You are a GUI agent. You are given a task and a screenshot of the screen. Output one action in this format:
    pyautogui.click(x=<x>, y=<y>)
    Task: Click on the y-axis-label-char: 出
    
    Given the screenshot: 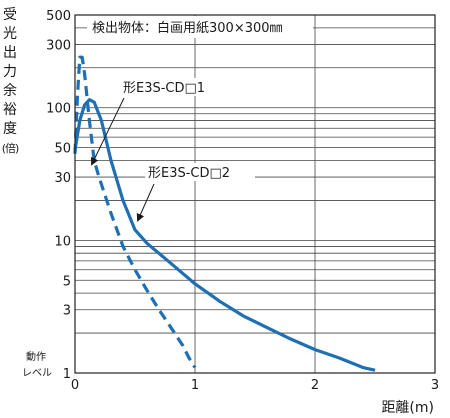 What is the action you would take?
    pyautogui.click(x=10, y=53)
    